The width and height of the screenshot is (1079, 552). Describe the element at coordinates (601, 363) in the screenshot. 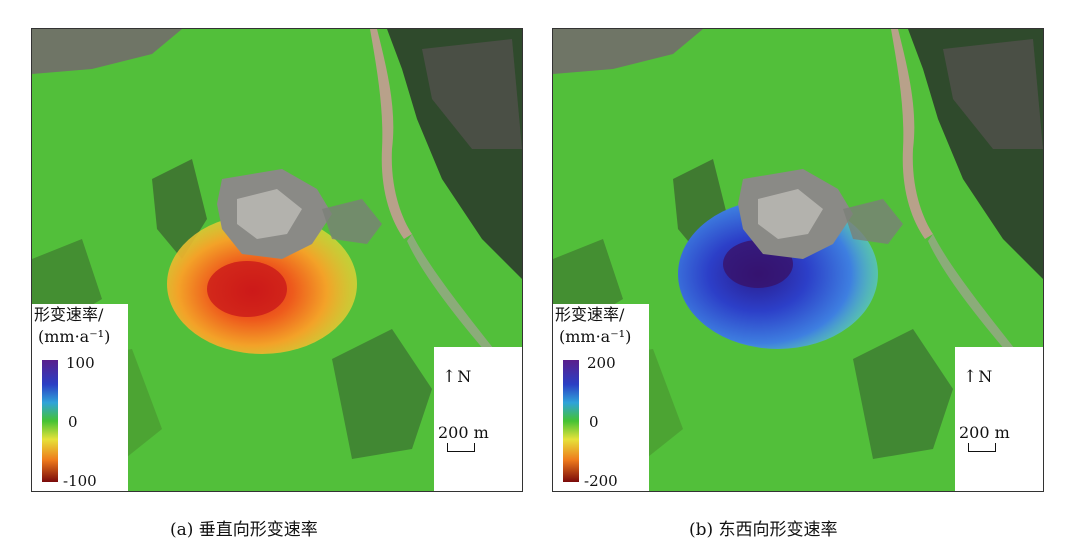

I see `legend-max-label: 200` at that location.